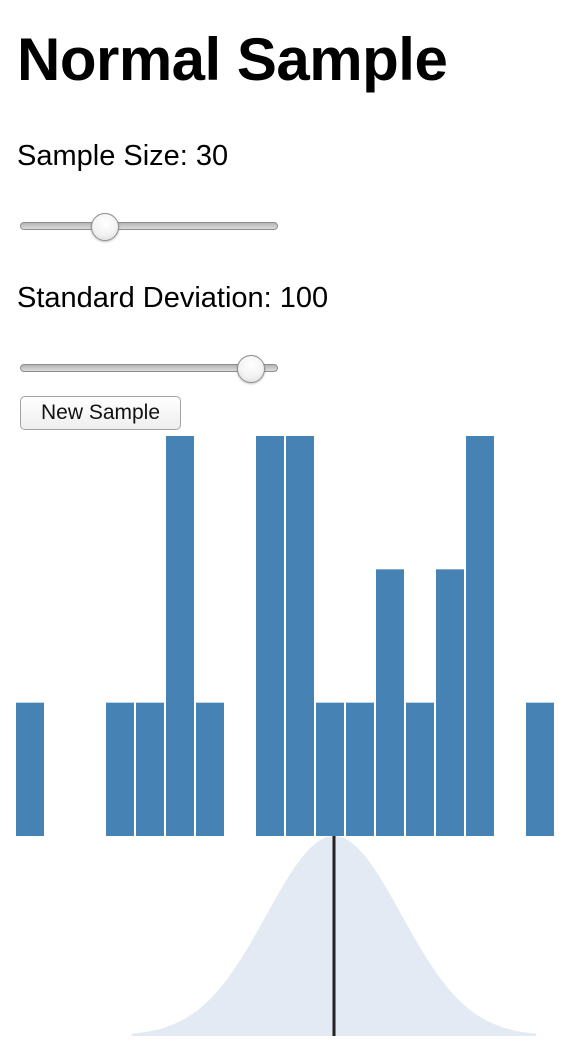 The height and width of the screenshot is (1054, 588). I want to click on std-dev-label: Standard Deviation: 100, so click(173, 298).